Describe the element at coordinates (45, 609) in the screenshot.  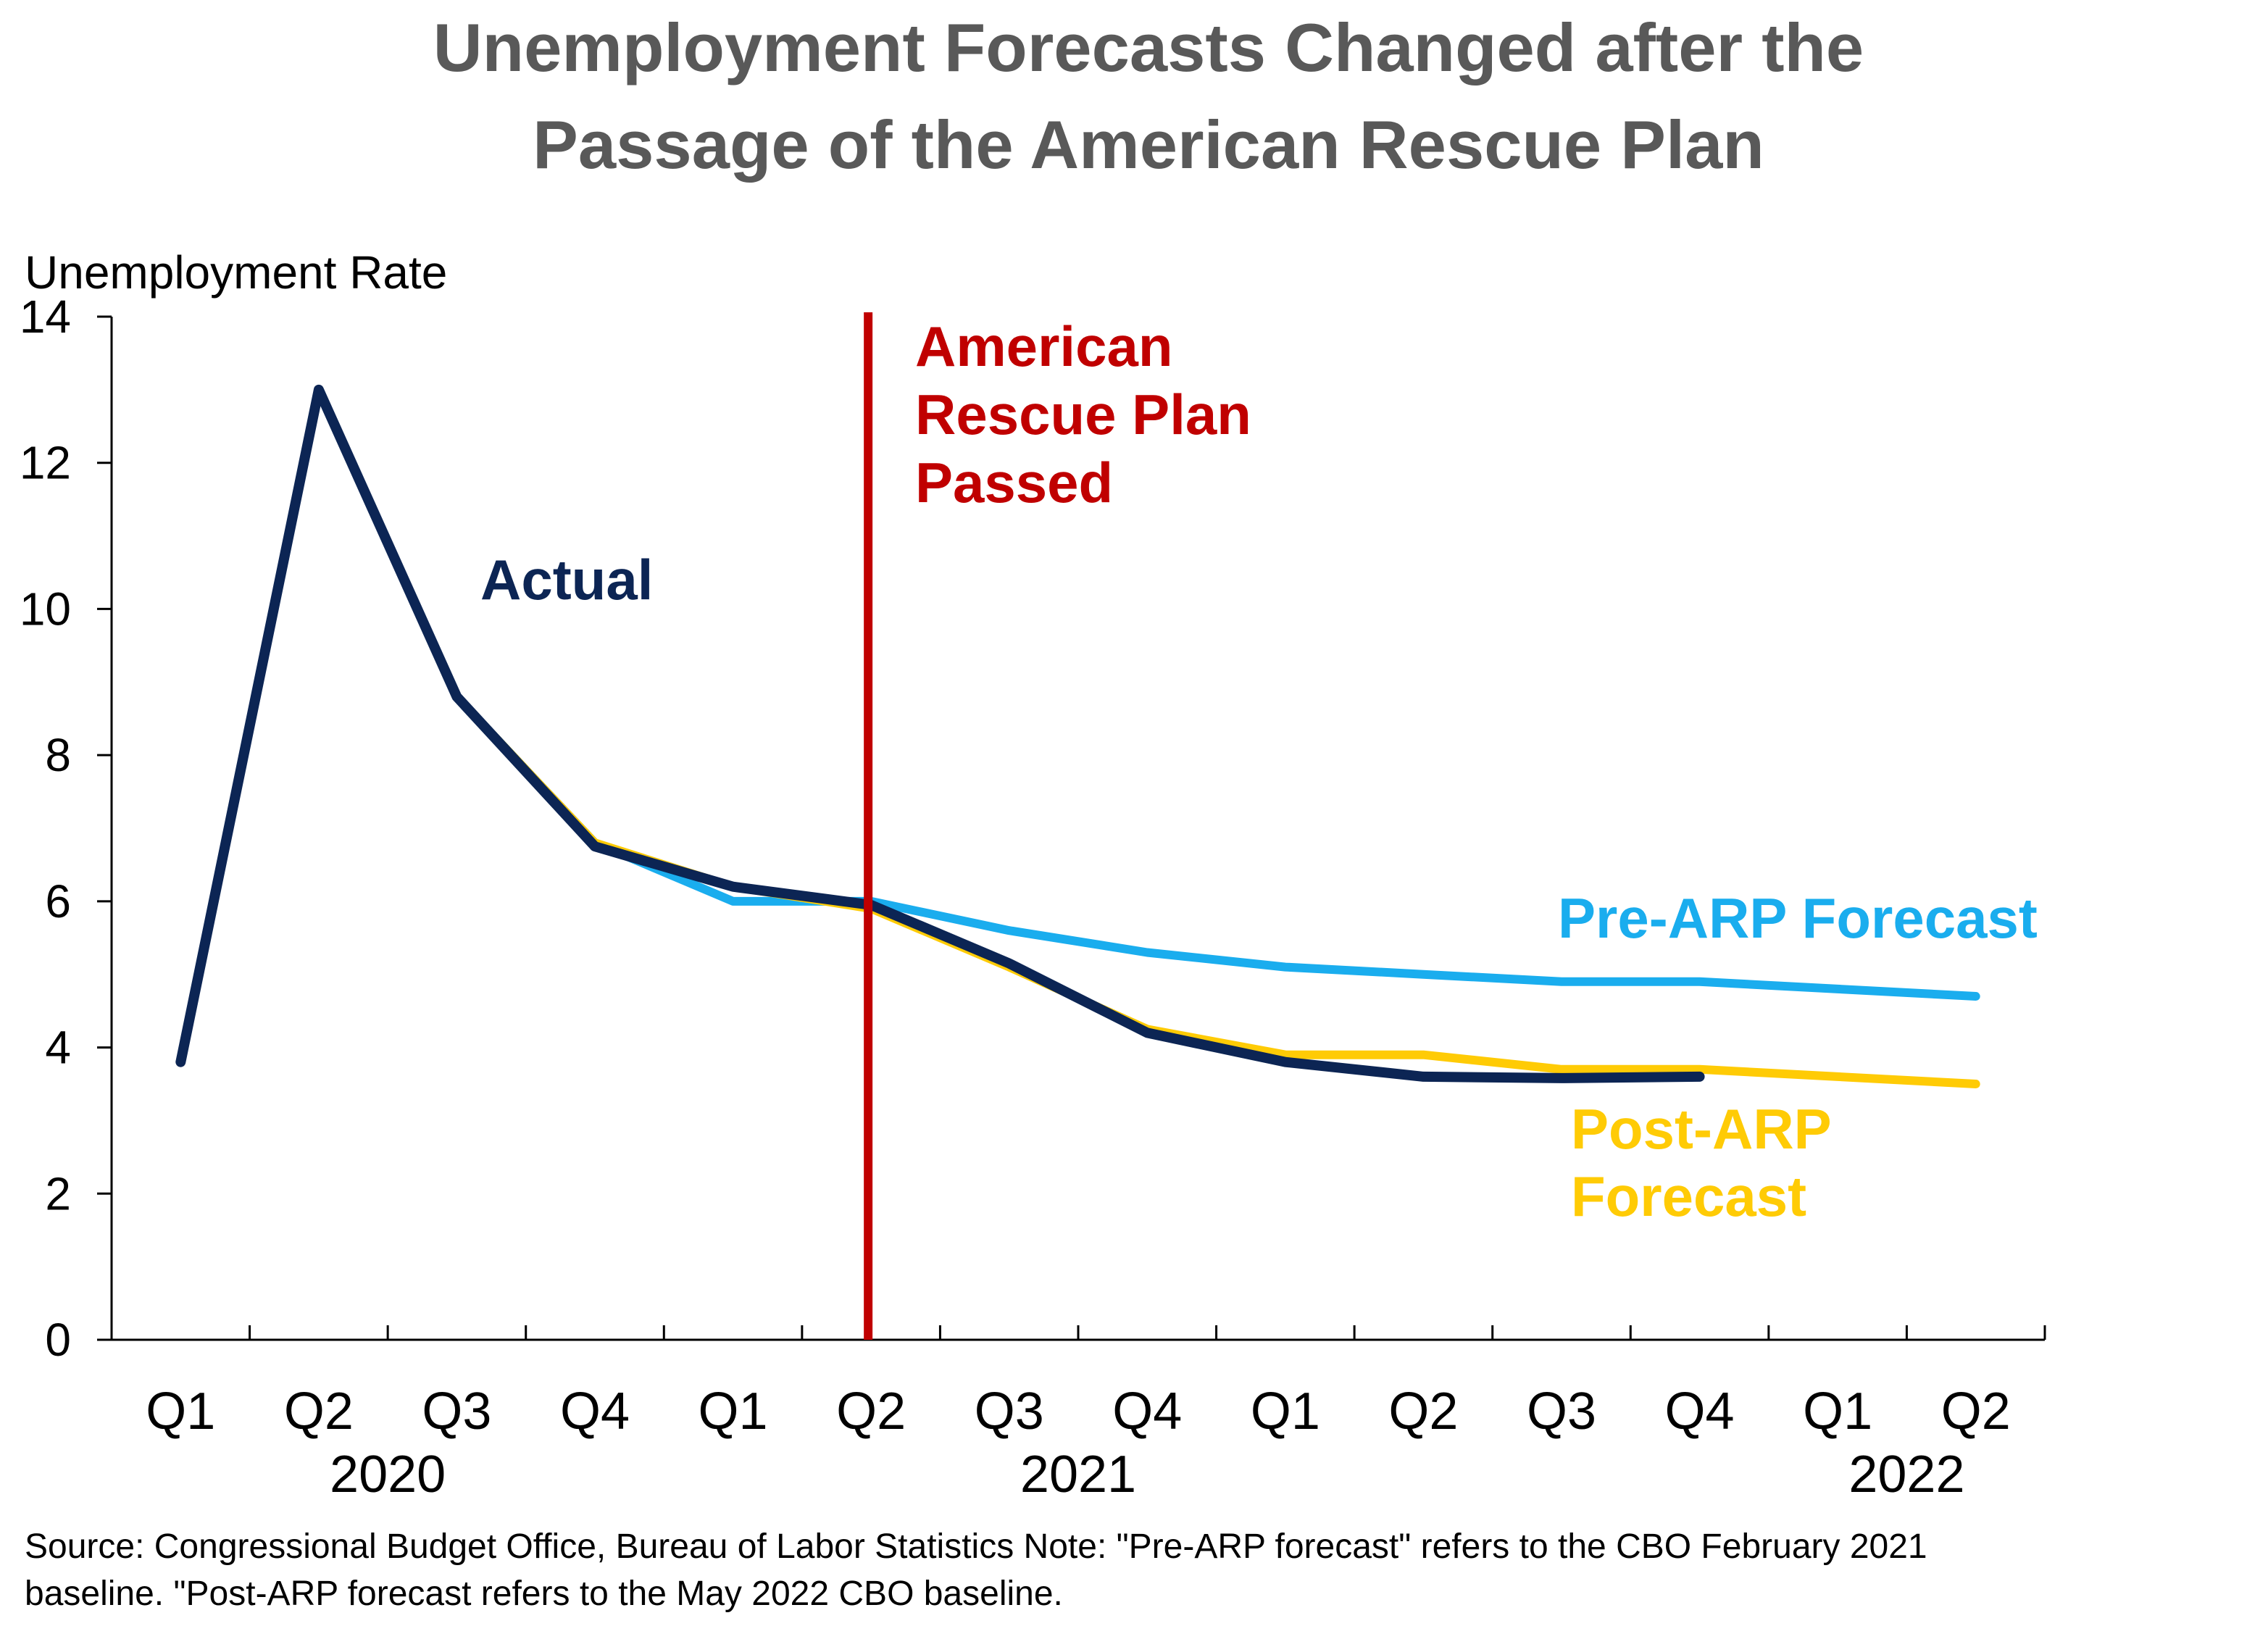
I see `y-tick-label: 10` at that location.